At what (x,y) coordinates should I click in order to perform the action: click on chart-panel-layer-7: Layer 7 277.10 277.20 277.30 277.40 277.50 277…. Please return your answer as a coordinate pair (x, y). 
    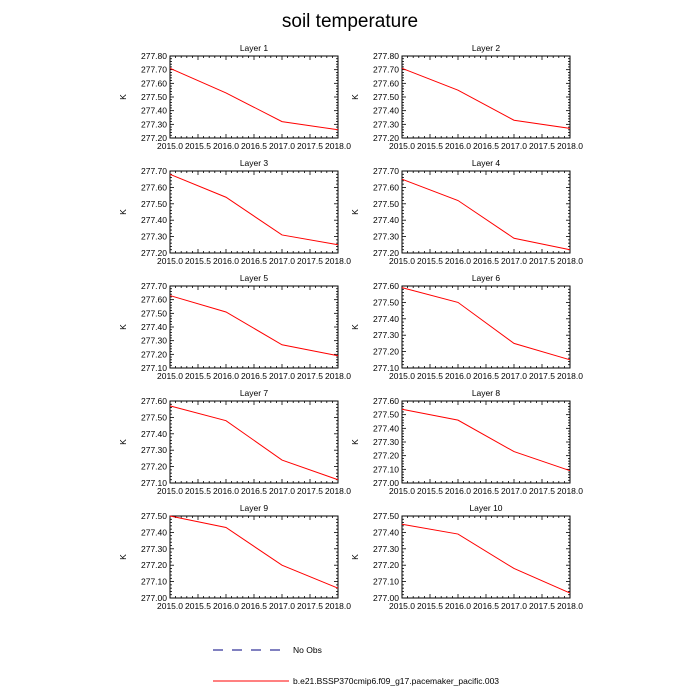
    Looking at the image, I should click on (234, 442).